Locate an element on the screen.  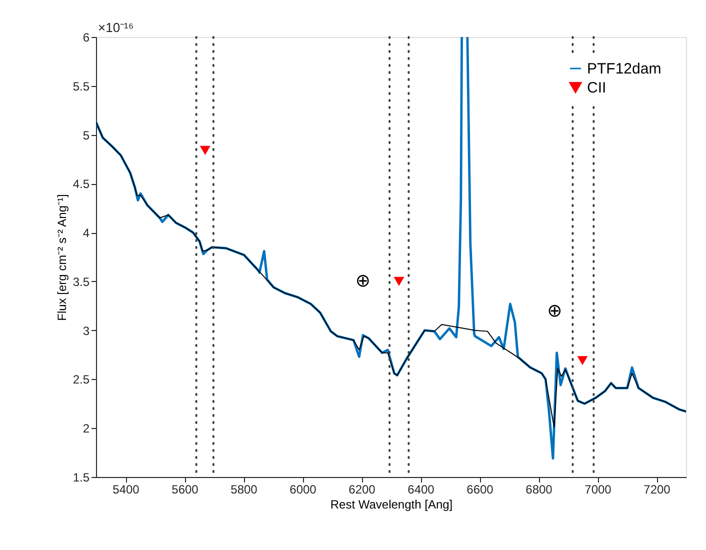
y-tick-label: 4 is located at coordinates (86, 233).